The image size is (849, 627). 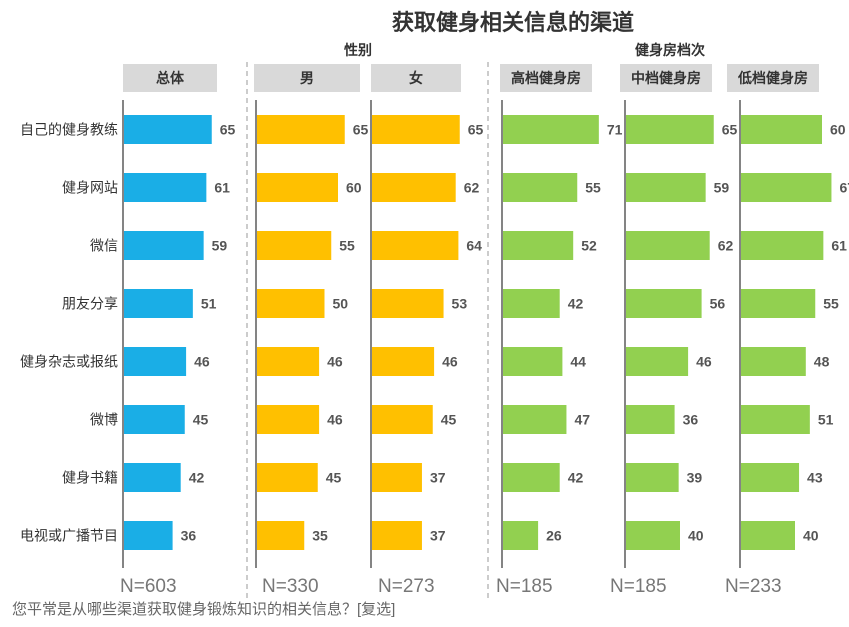 I want to click on category-label: 健身网站, so click(x=90, y=188).